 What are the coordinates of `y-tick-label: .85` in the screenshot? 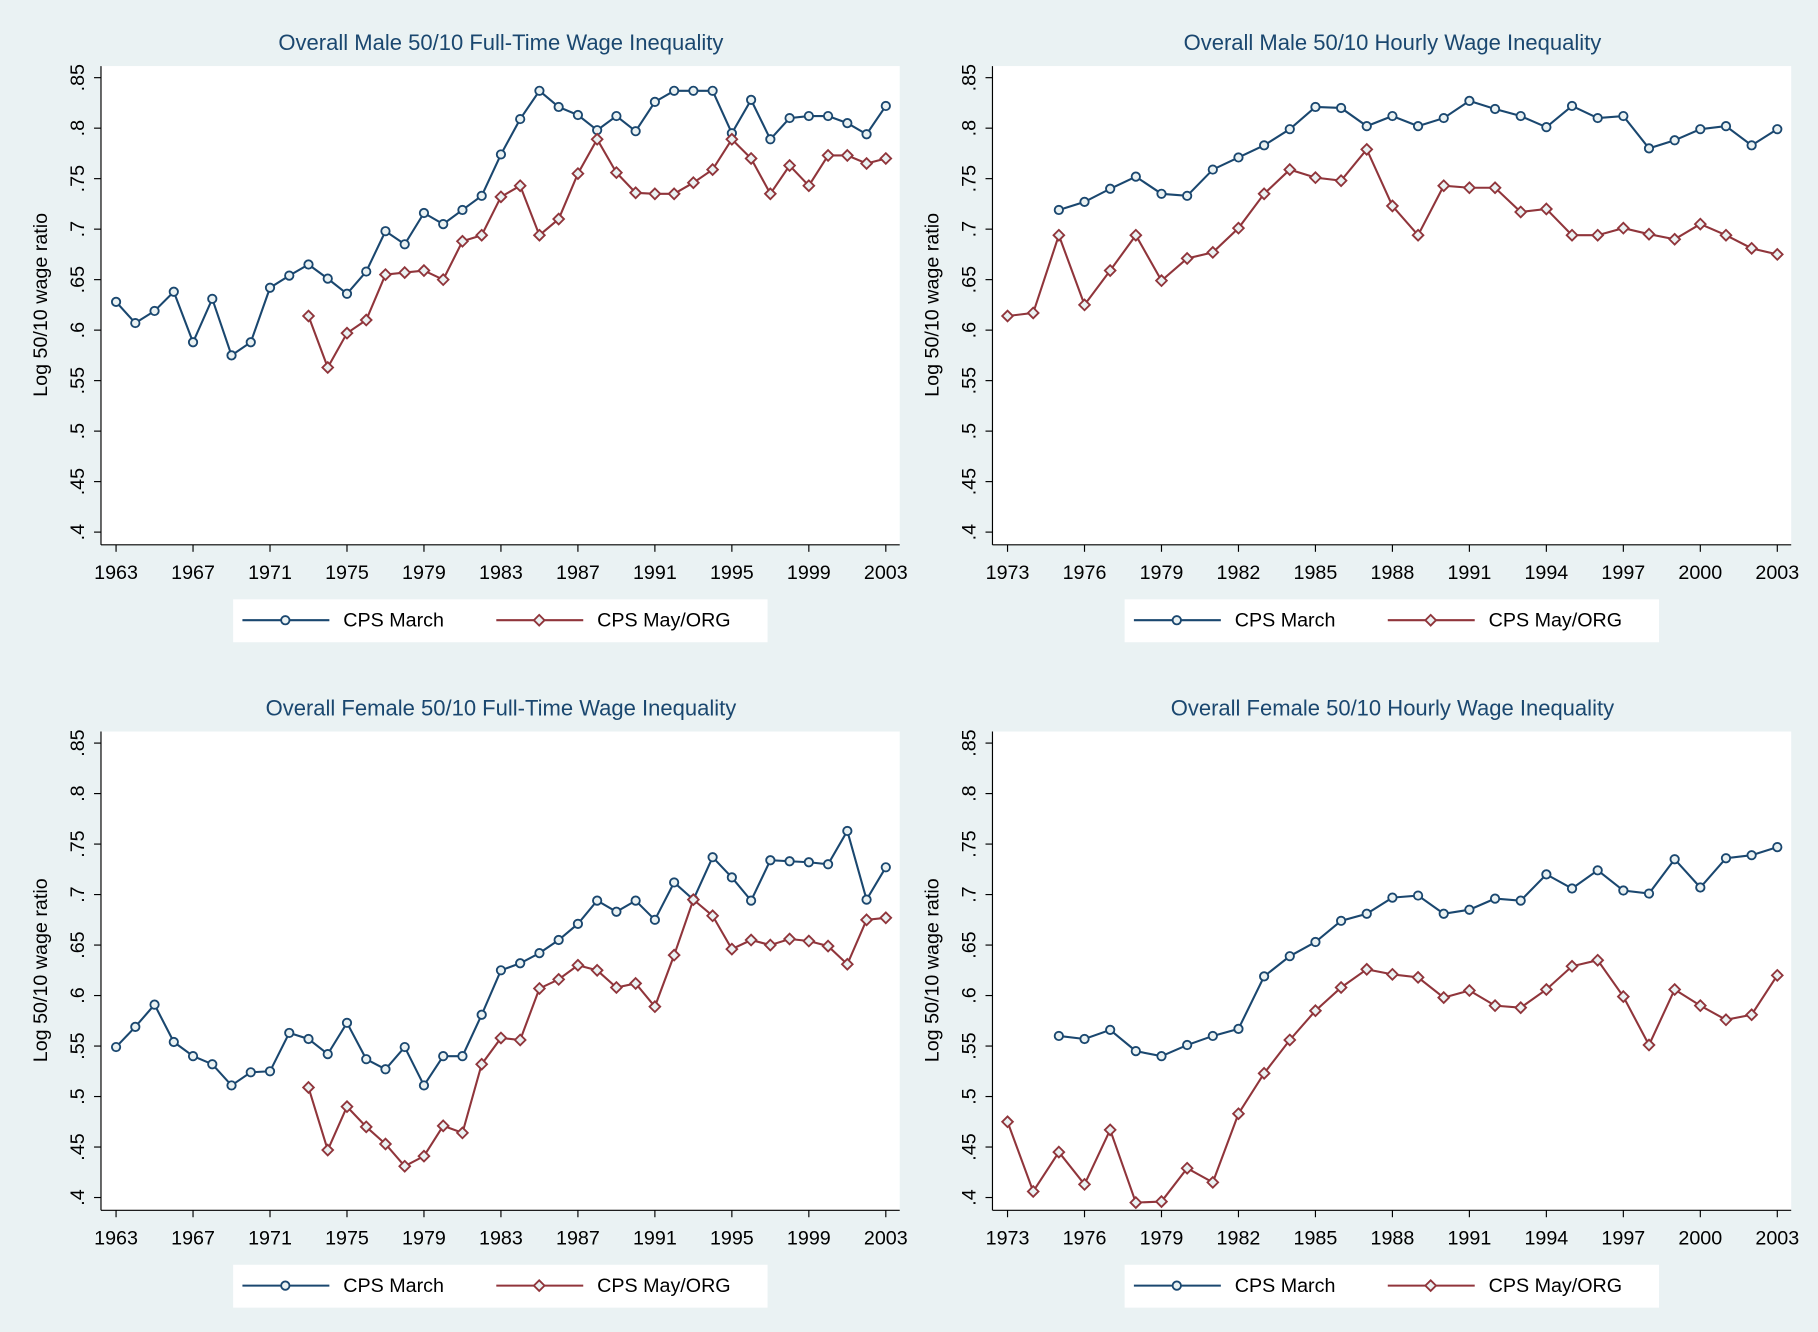 It's located at (970, 77).